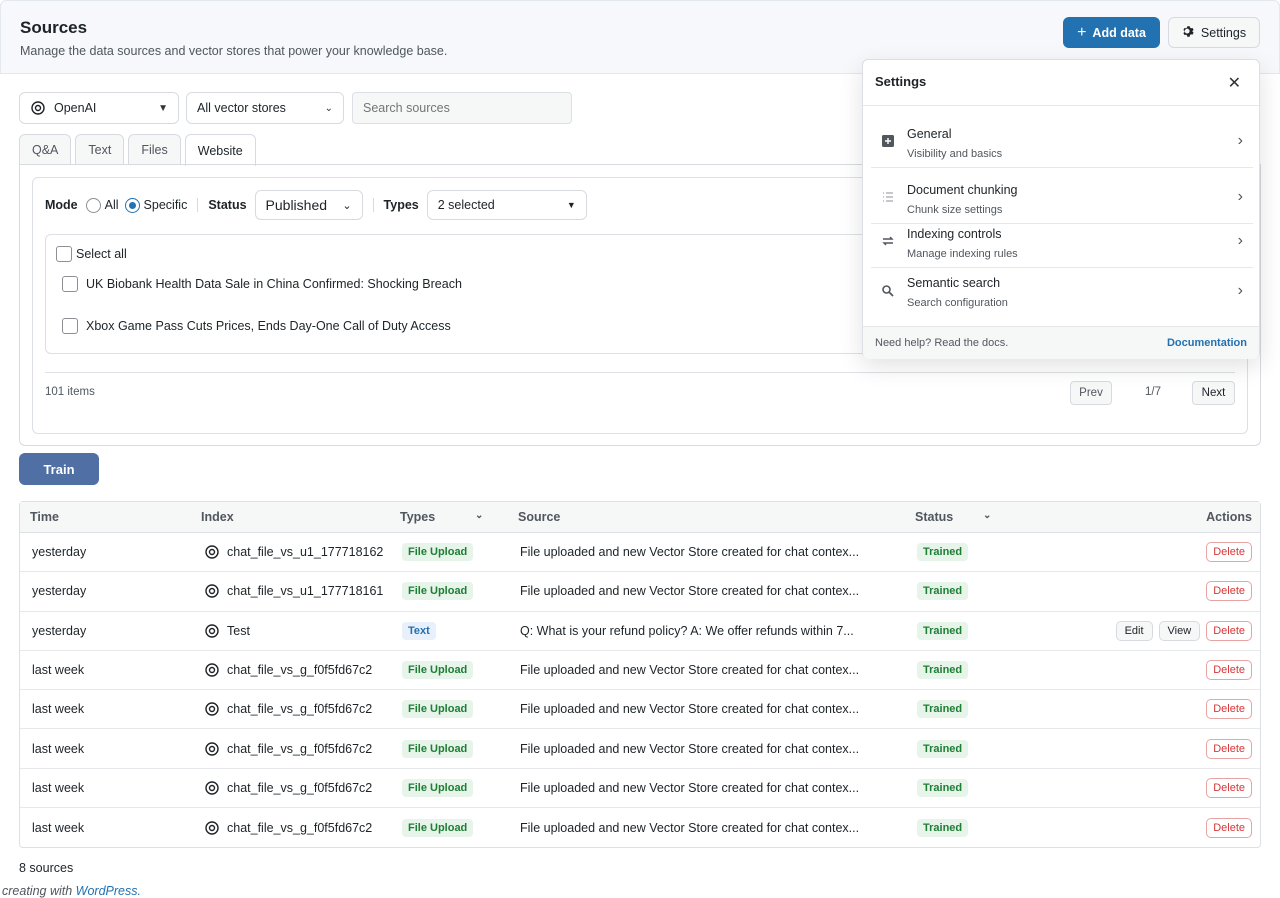  What do you see at coordinates (1188, 33) in the screenshot?
I see `gear-icon` at bounding box center [1188, 33].